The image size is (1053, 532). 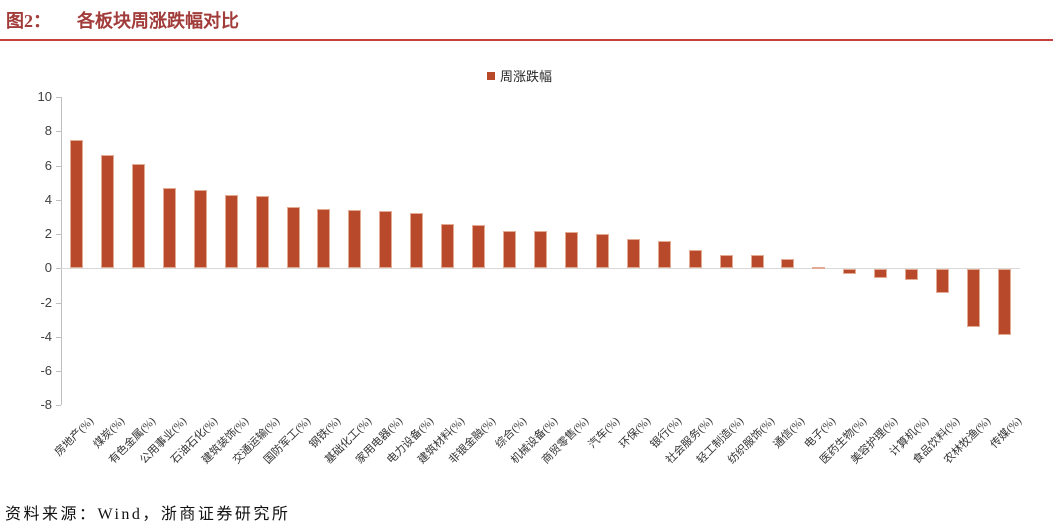 I want to click on x-axis-label: 传媒(%), so click(x=1006, y=433).